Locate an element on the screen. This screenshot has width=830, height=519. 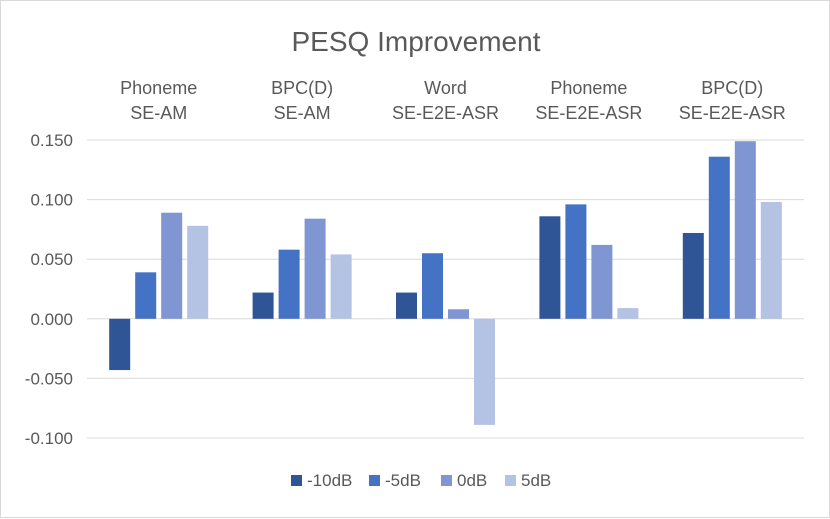
legend-label: 5dB is located at coordinates (536, 480).